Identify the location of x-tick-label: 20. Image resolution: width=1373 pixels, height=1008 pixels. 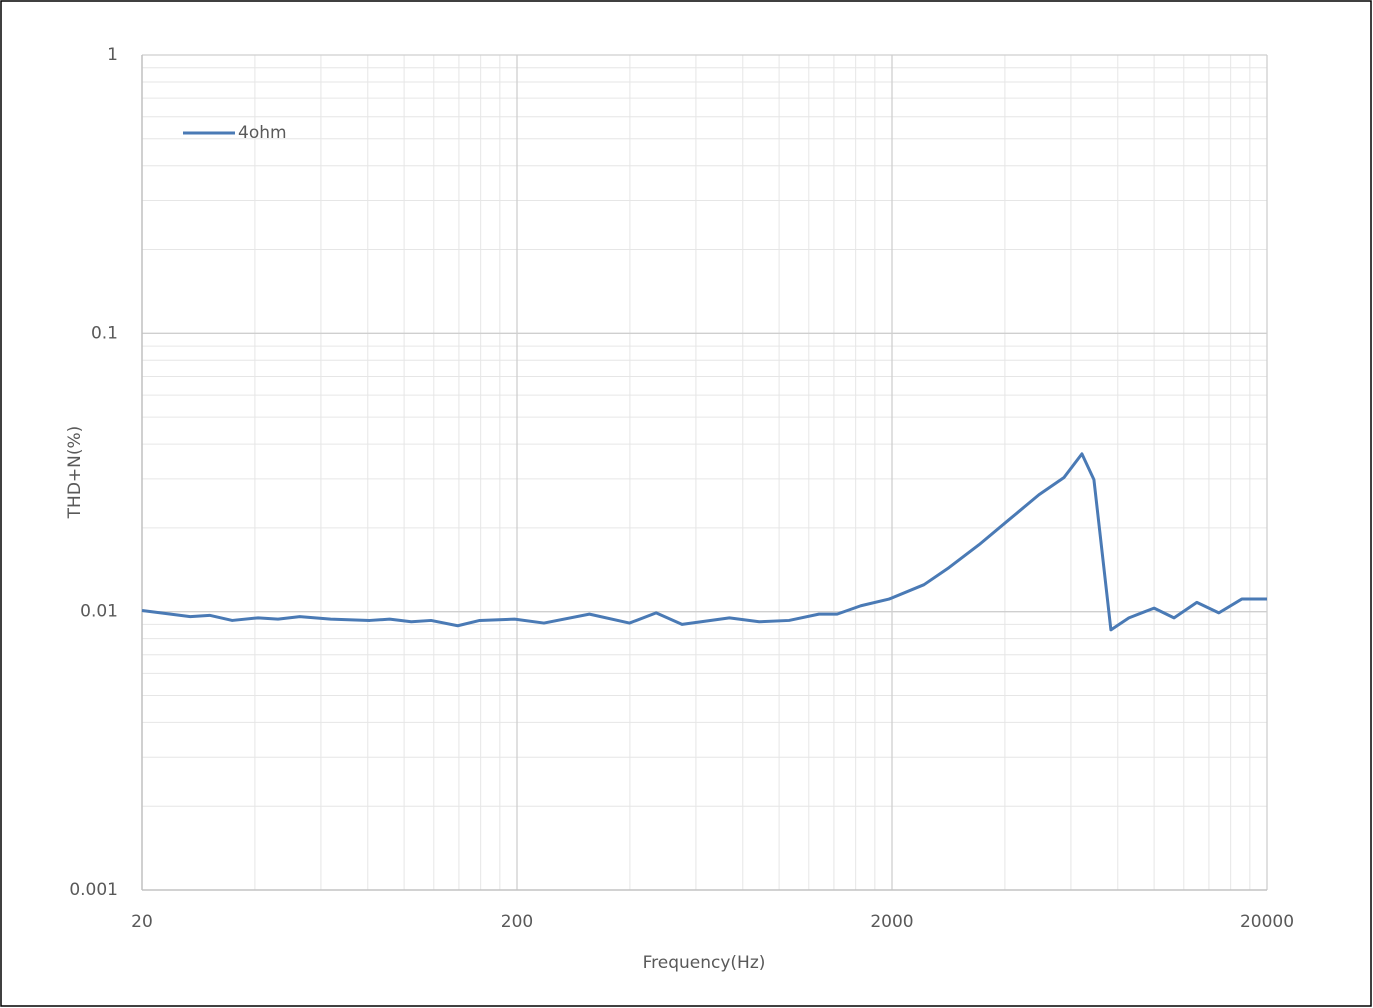
(142, 922).